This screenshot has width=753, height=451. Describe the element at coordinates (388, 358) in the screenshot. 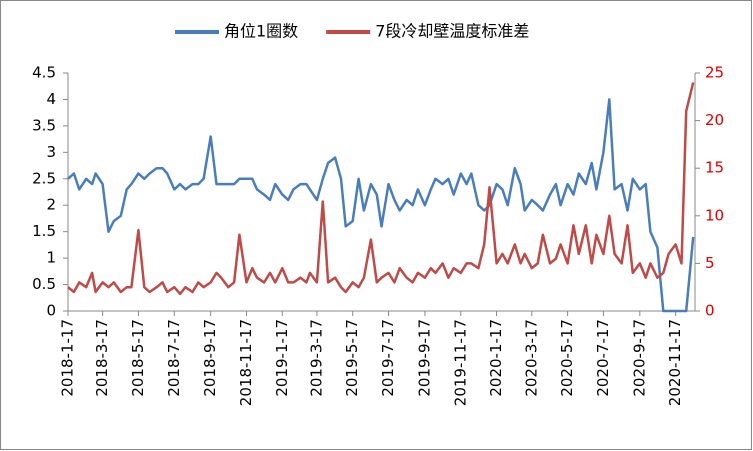

I see `x-tick-label: 2019-7-17` at that location.